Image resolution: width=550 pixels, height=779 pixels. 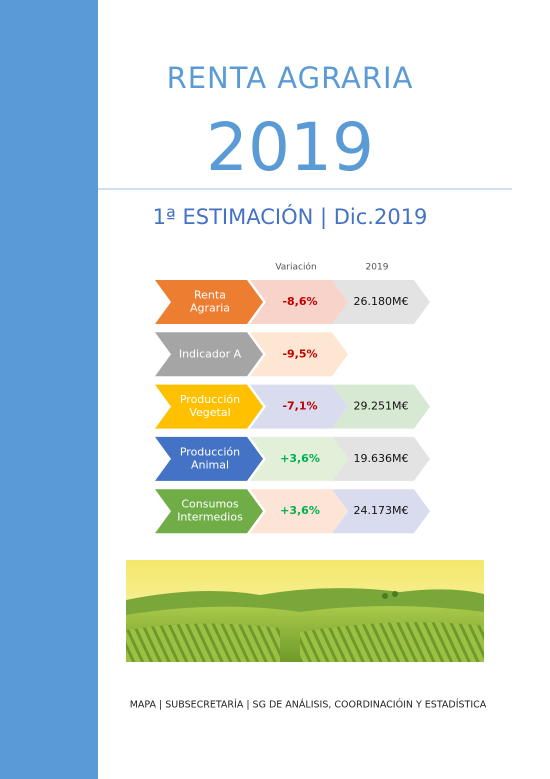 I want to click on label-line: Animal, so click(x=210, y=464).